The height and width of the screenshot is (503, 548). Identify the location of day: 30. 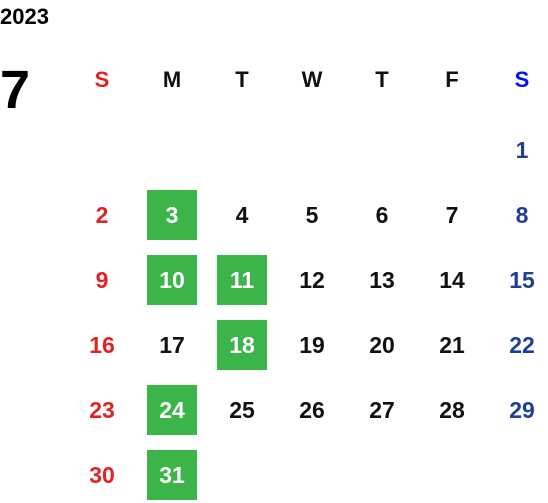
(102, 474).